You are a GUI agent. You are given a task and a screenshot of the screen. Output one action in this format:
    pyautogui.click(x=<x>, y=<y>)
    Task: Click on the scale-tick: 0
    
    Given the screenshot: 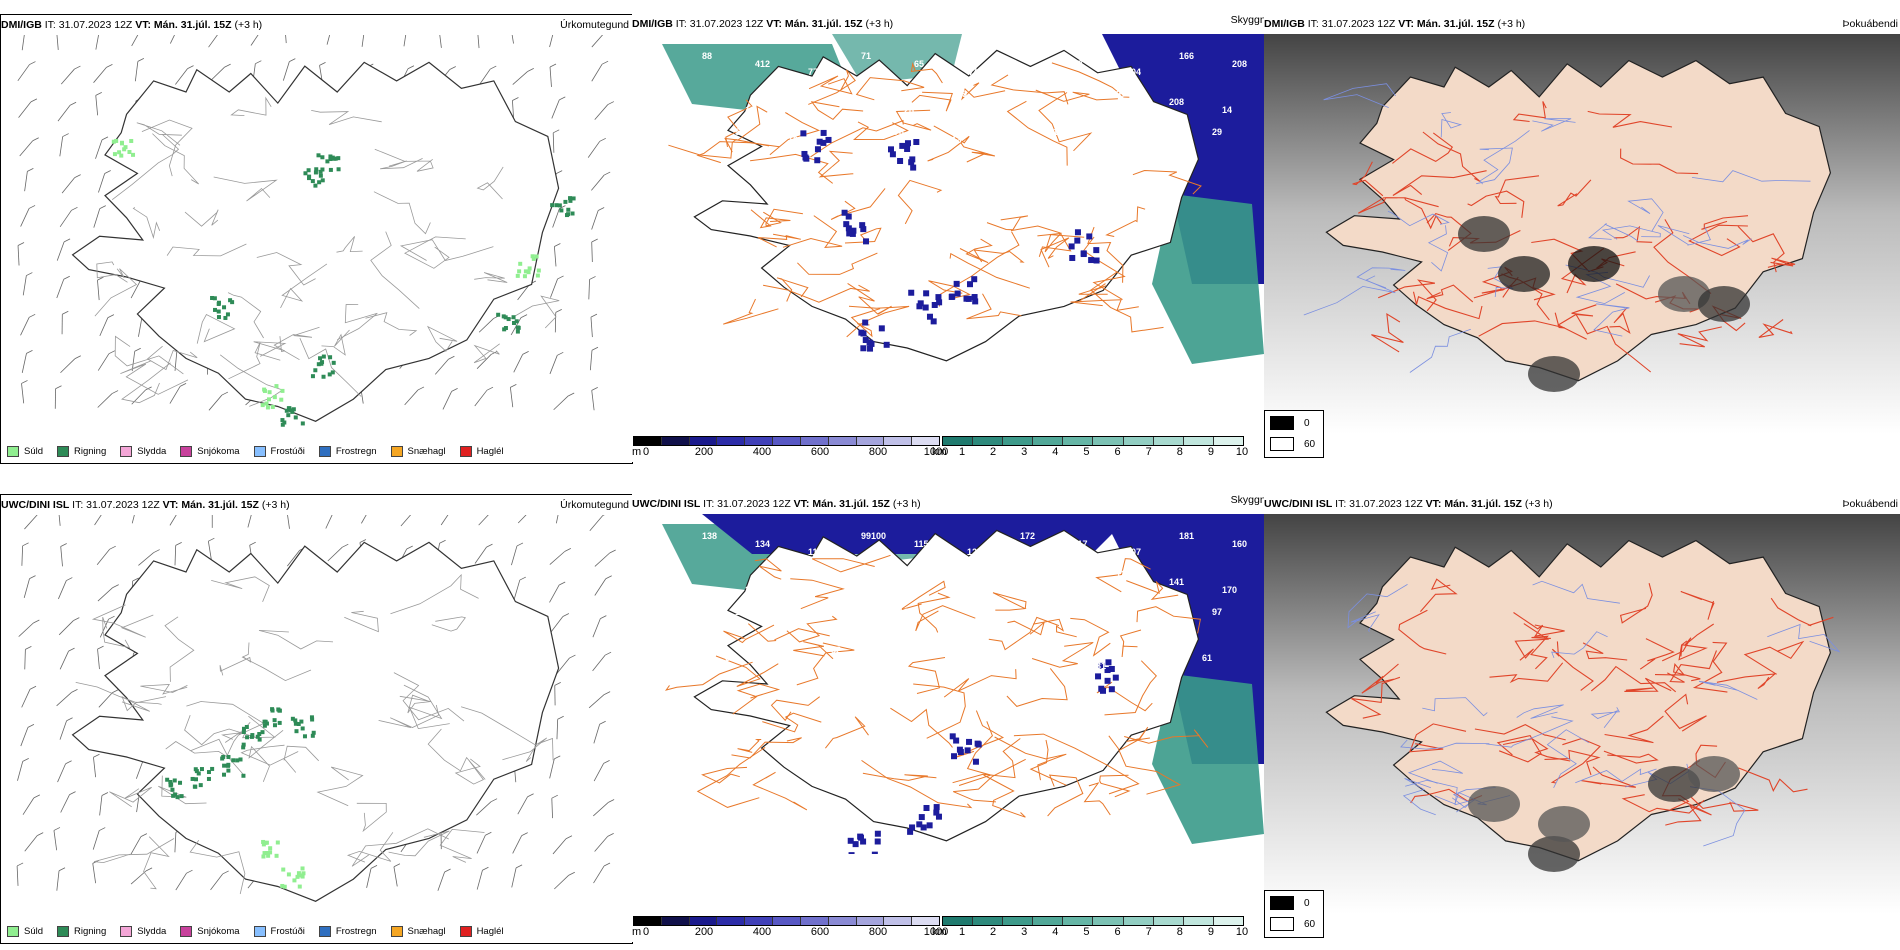 What is the action you would take?
    pyautogui.click(x=646, y=452)
    